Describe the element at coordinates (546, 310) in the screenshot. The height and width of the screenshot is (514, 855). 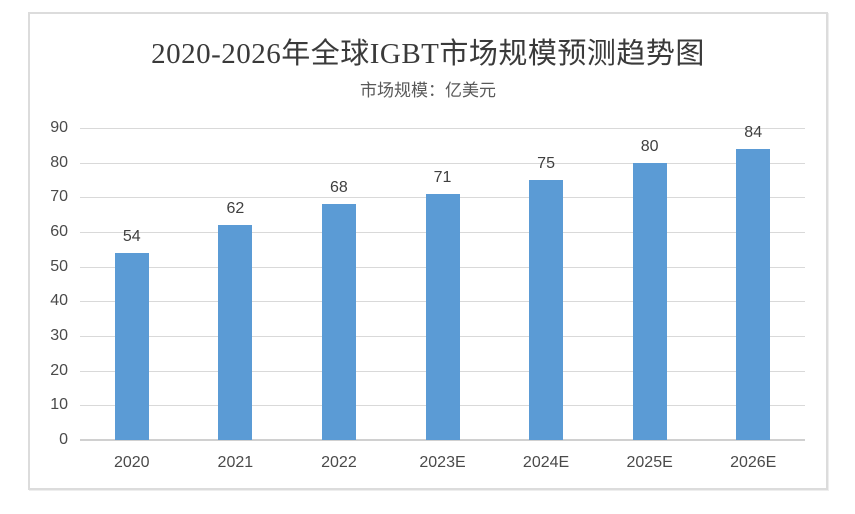
I see `bar-2024E` at that location.